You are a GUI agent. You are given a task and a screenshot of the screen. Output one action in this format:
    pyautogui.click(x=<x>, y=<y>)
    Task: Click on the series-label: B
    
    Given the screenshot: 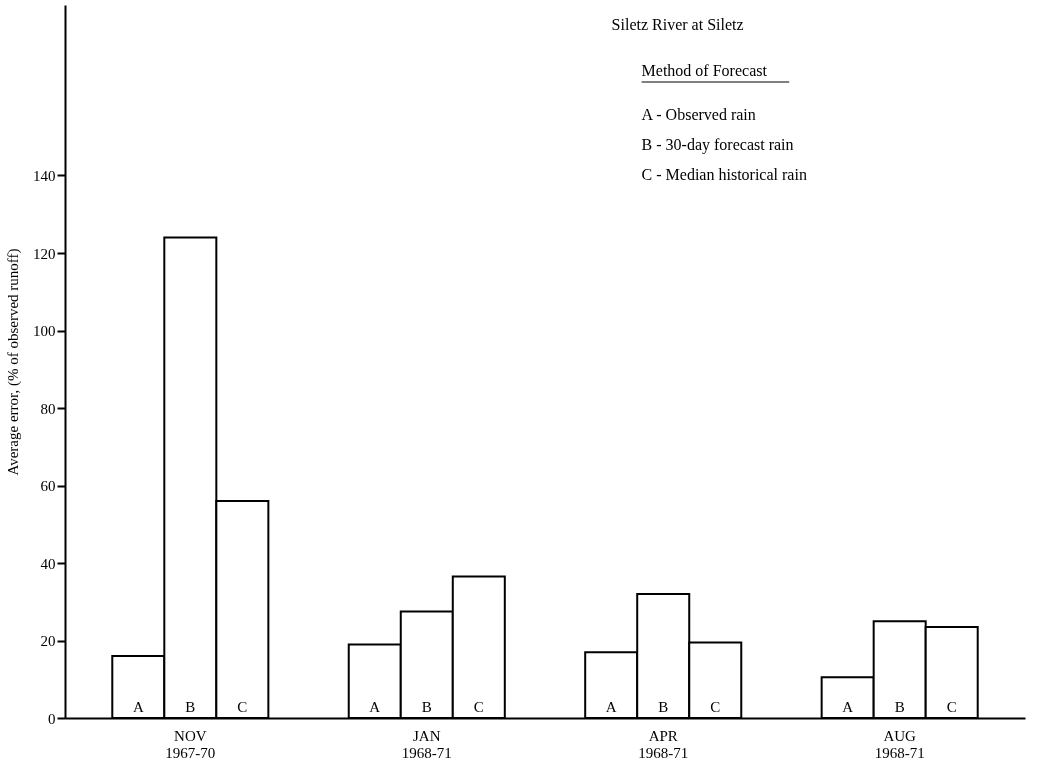 What is the action you would take?
    pyautogui.click(x=190, y=707)
    